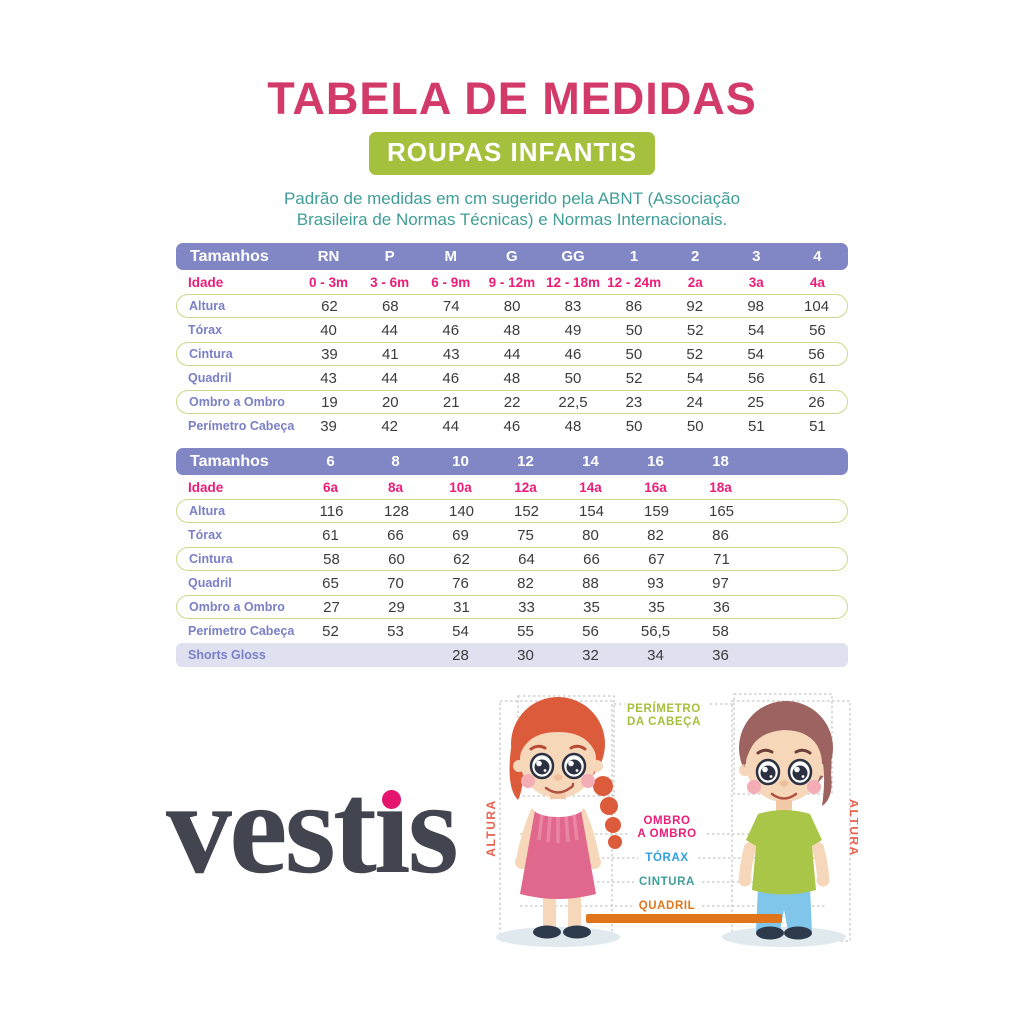 The height and width of the screenshot is (1024, 1024). What do you see at coordinates (492, 827) in the screenshot?
I see `altura-left-label: ALTURA` at bounding box center [492, 827].